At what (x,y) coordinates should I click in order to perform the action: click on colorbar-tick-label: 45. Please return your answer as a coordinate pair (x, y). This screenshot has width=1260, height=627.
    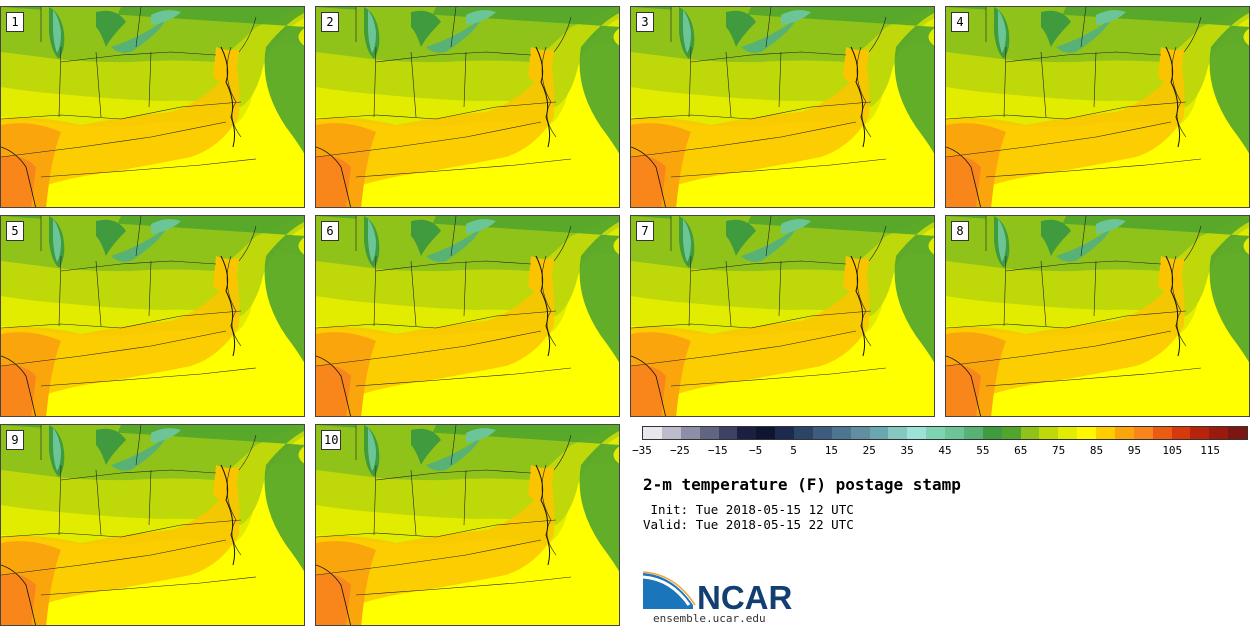
    Looking at the image, I should click on (945, 450).